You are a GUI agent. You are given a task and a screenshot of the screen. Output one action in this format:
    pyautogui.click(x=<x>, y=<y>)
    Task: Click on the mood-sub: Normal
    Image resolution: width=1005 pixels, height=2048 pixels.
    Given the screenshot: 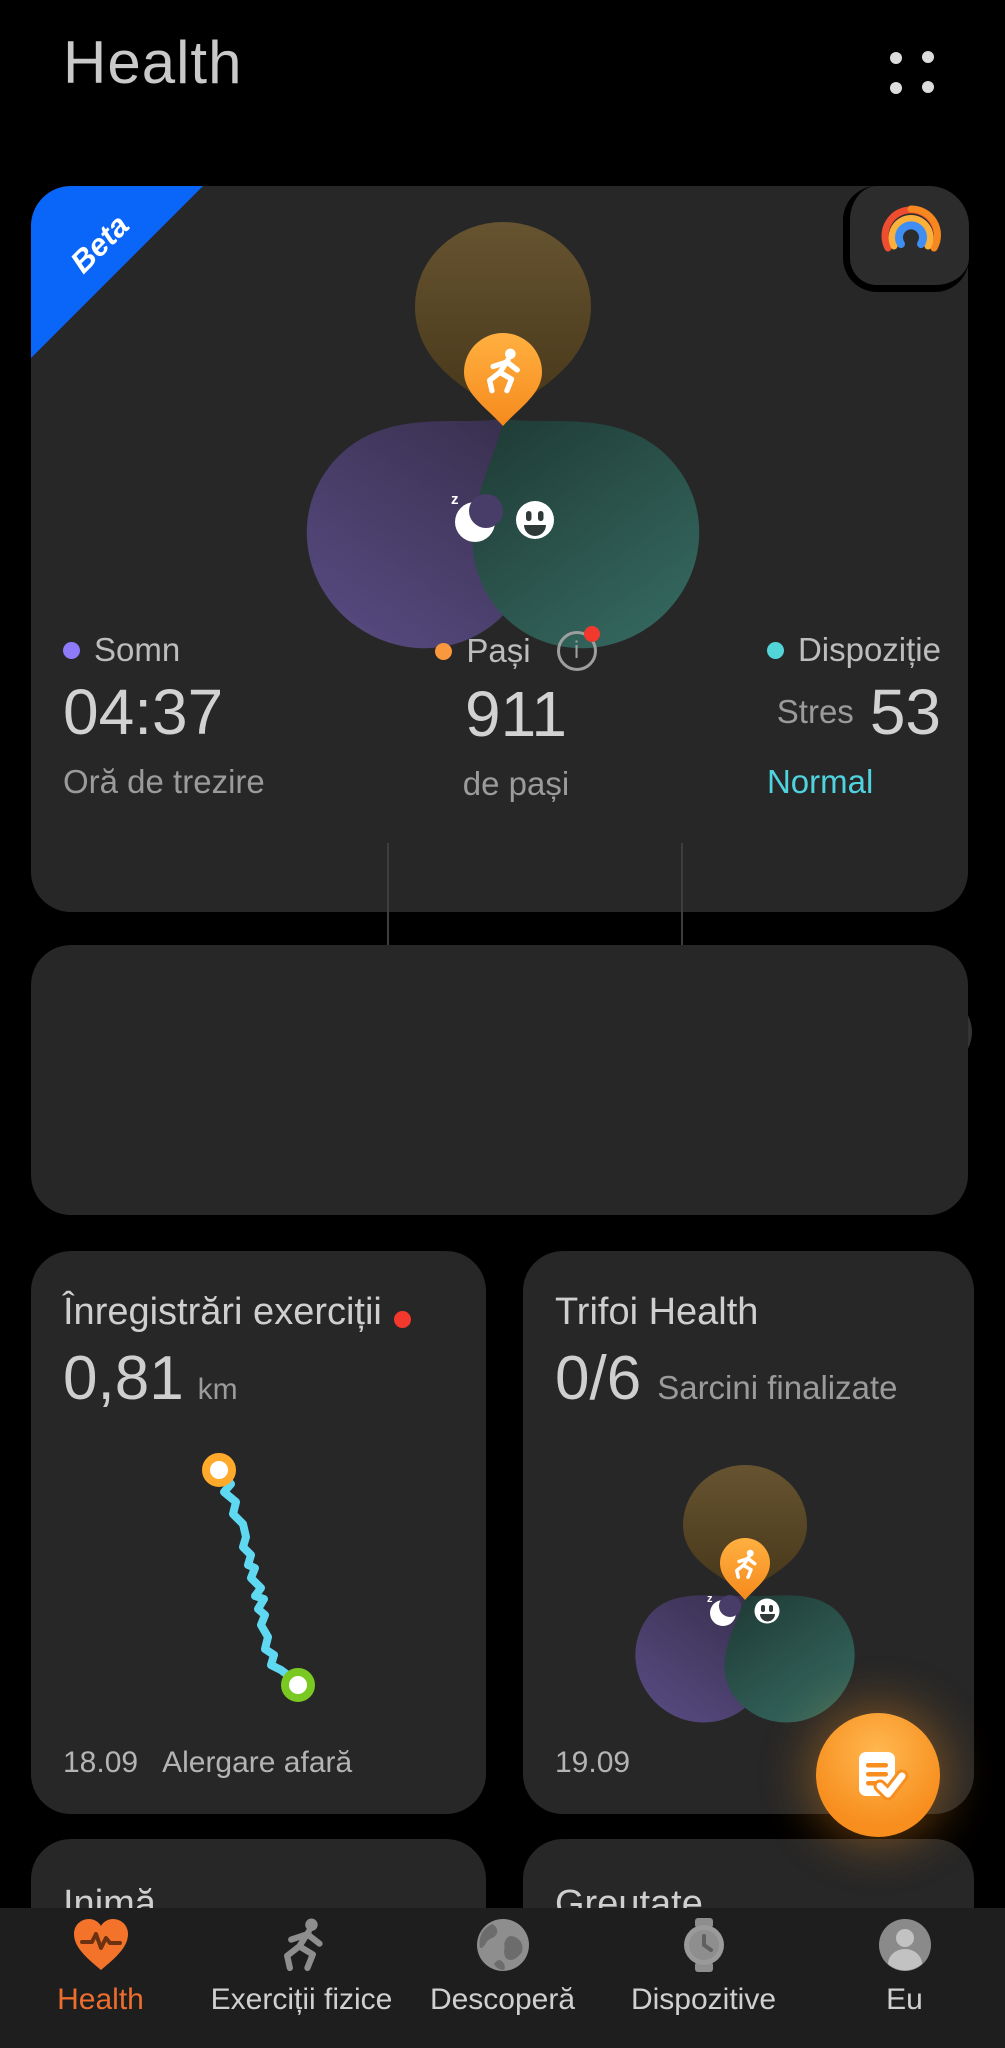 What is the action you would take?
    pyautogui.click(x=820, y=781)
    